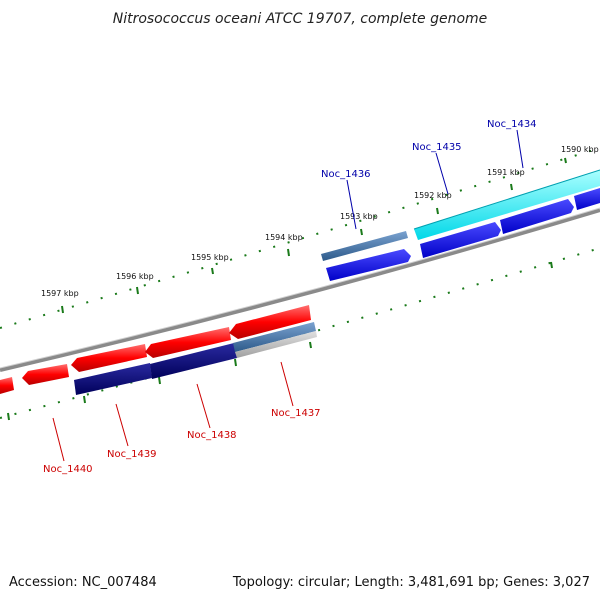  What do you see at coordinates (437, 147) in the screenshot?
I see `gene-label-noc-1435: Noc_1435` at bounding box center [437, 147].